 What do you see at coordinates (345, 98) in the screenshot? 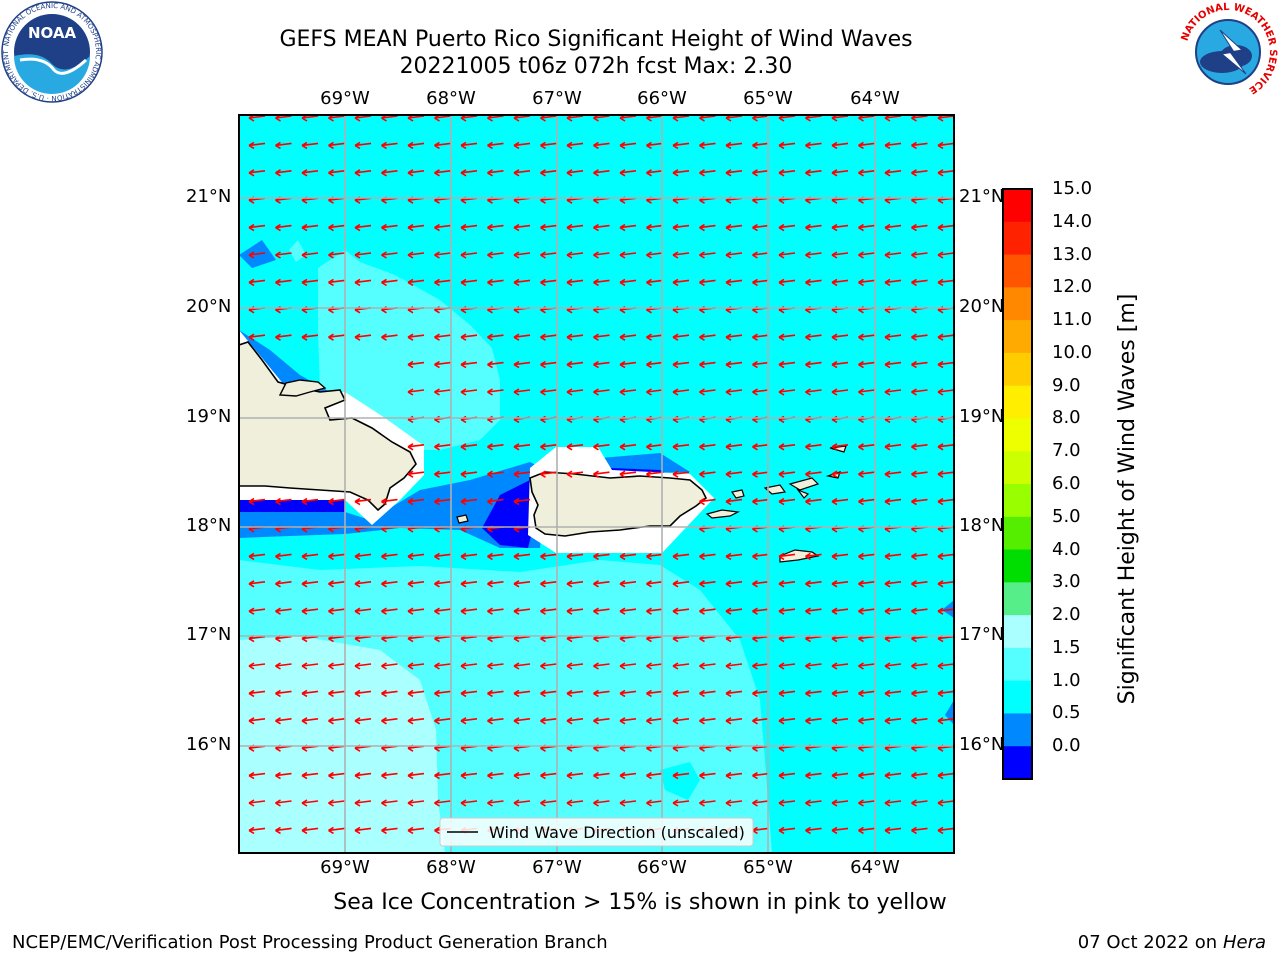
I see `lon-label-top: 69°W` at bounding box center [345, 98].